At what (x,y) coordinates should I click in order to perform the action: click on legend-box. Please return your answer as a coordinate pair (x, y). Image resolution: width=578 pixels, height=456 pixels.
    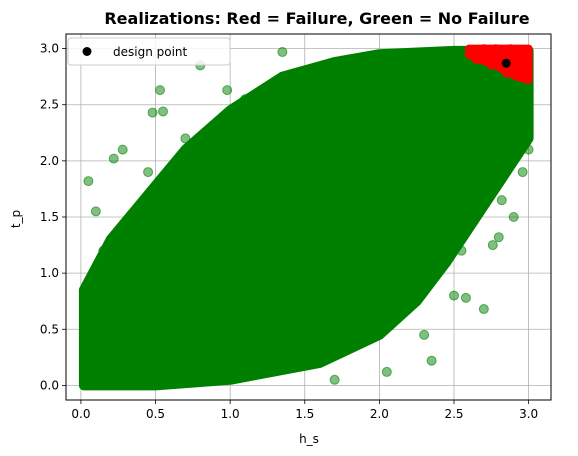
    Looking at the image, I should click on (149, 51).